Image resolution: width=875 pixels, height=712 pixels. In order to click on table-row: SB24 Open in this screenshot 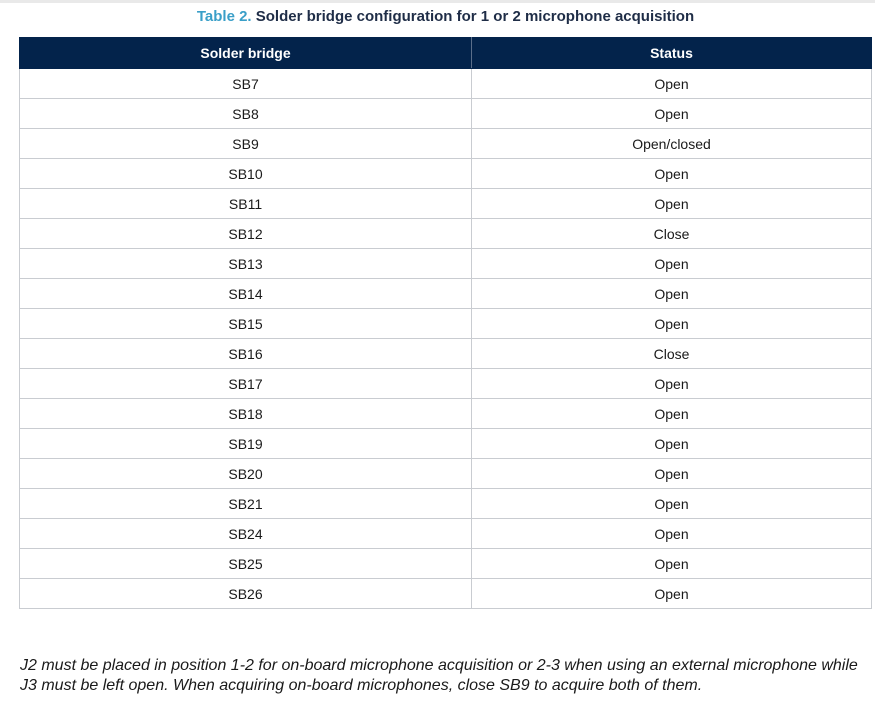, I will do `click(445, 533)`.